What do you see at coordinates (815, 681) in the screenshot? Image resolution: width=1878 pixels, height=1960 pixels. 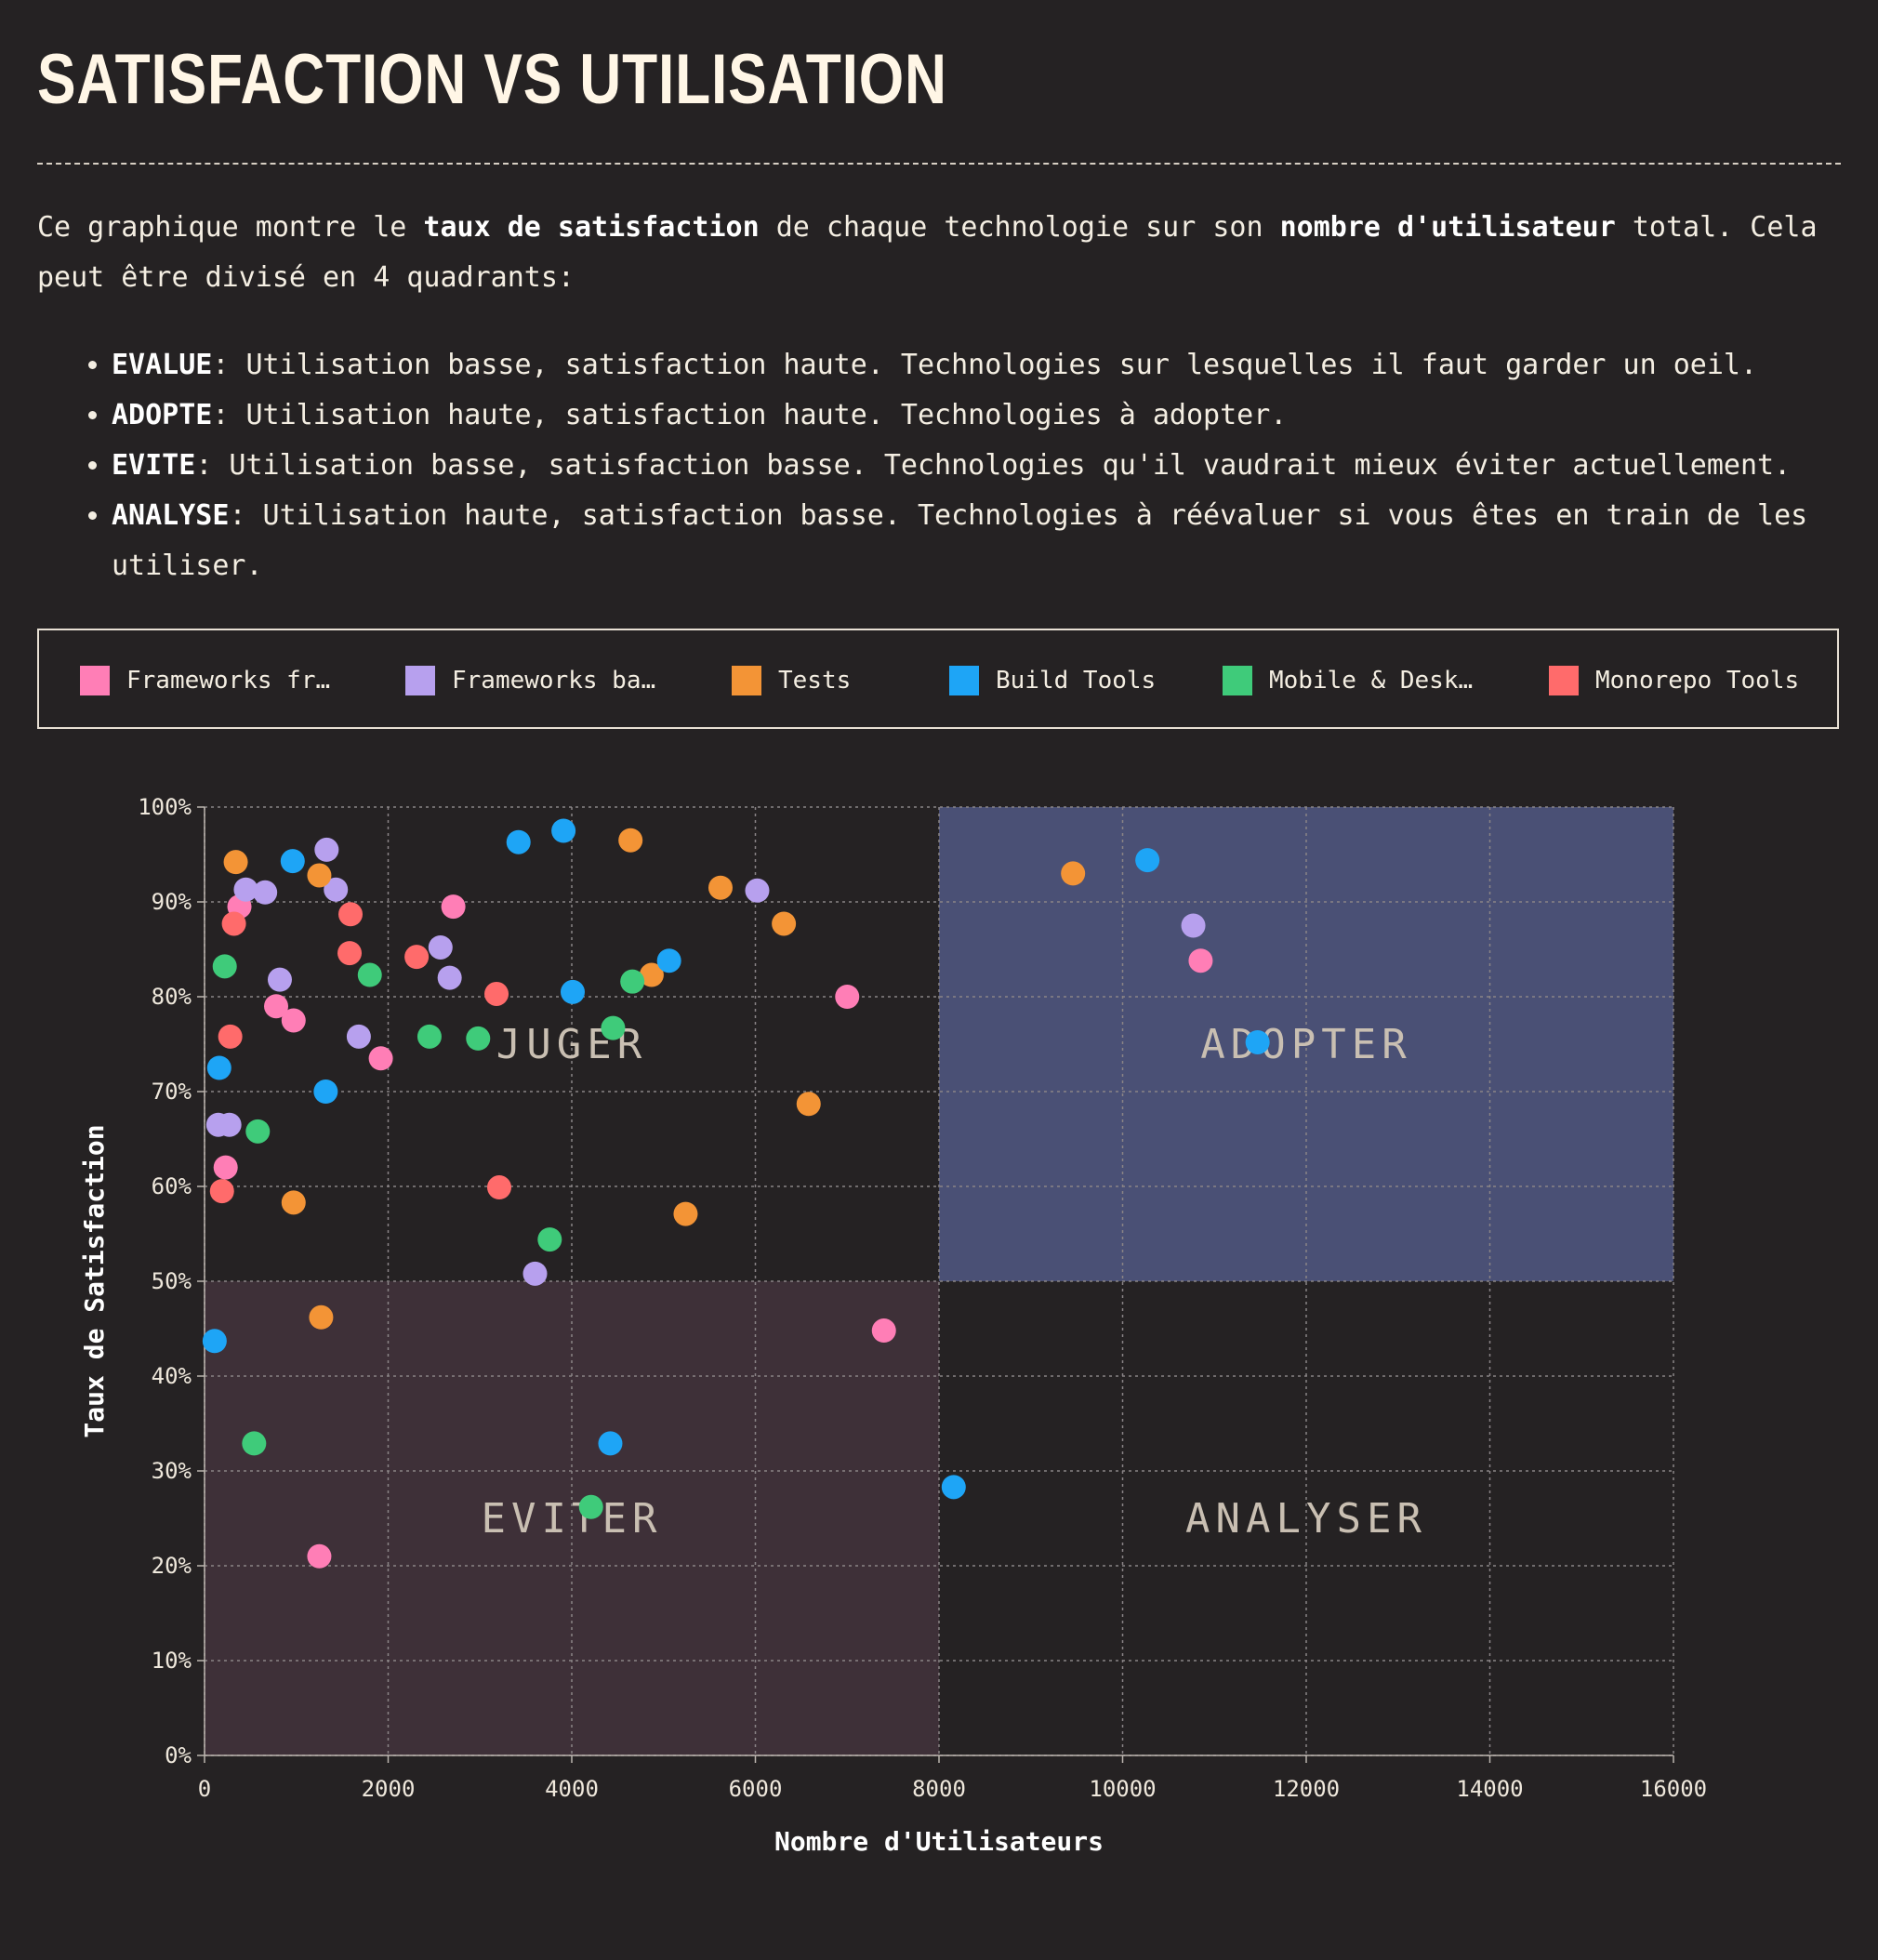 I see `legend-label: Tests` at bounding box center [815, 681].